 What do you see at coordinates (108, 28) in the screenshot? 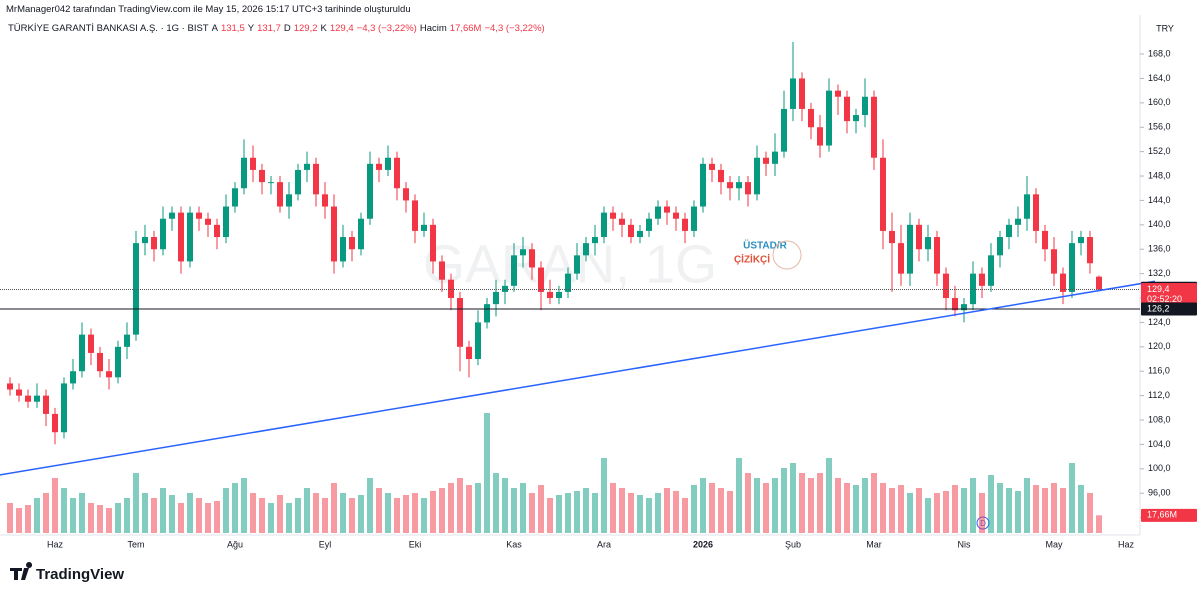
I see `symbol: TÜRKİYE GARANTİ BANKASI A.Ş. · 1G · BIST` at bounding box center [108, 28].